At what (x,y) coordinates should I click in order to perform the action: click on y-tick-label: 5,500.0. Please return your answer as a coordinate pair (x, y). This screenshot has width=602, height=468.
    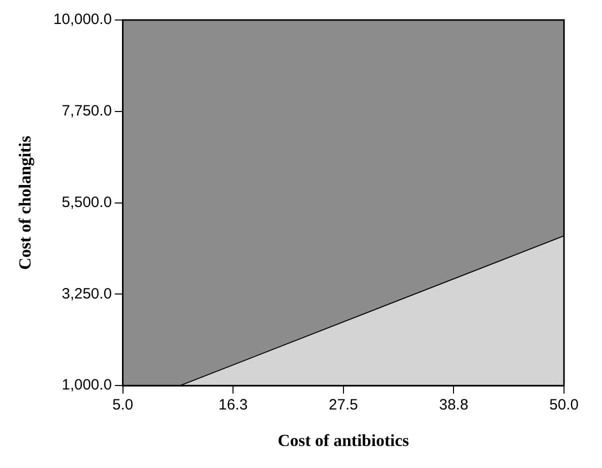
    Looking at the image, I should click on (87, 202).